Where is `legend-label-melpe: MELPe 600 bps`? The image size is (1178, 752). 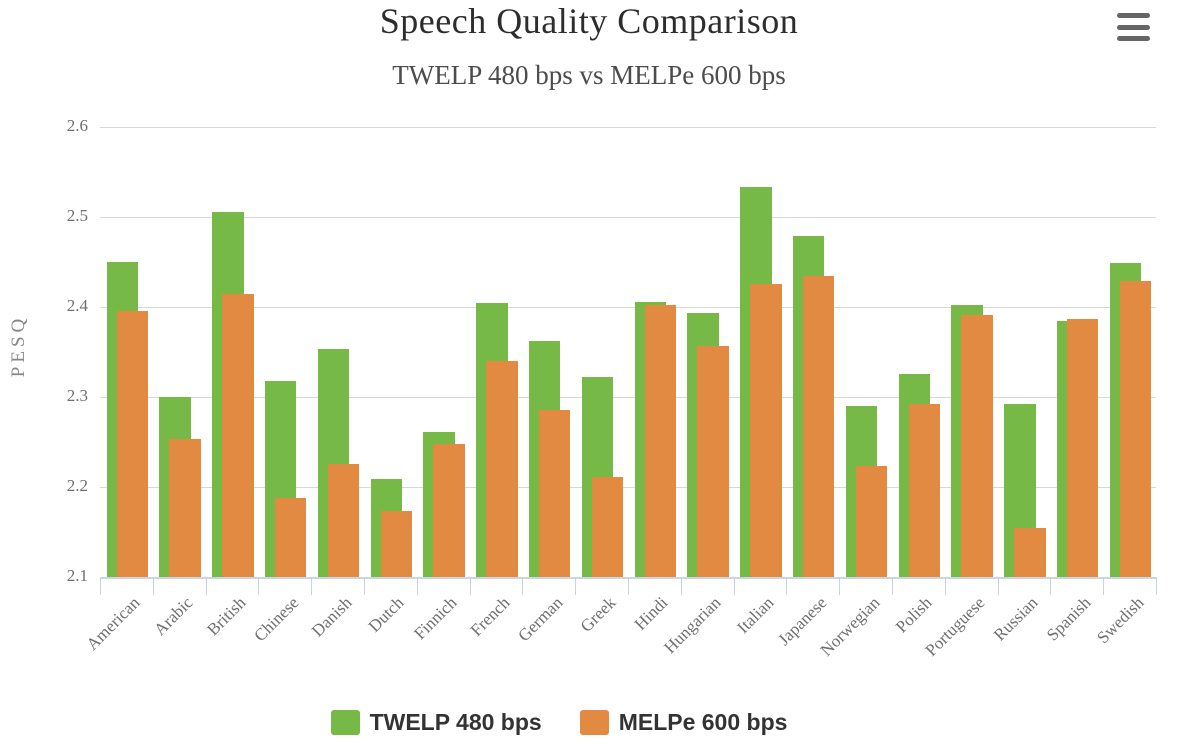 legend-label-melpe: MELPe 600 bps is located at coordinates (703, 722).